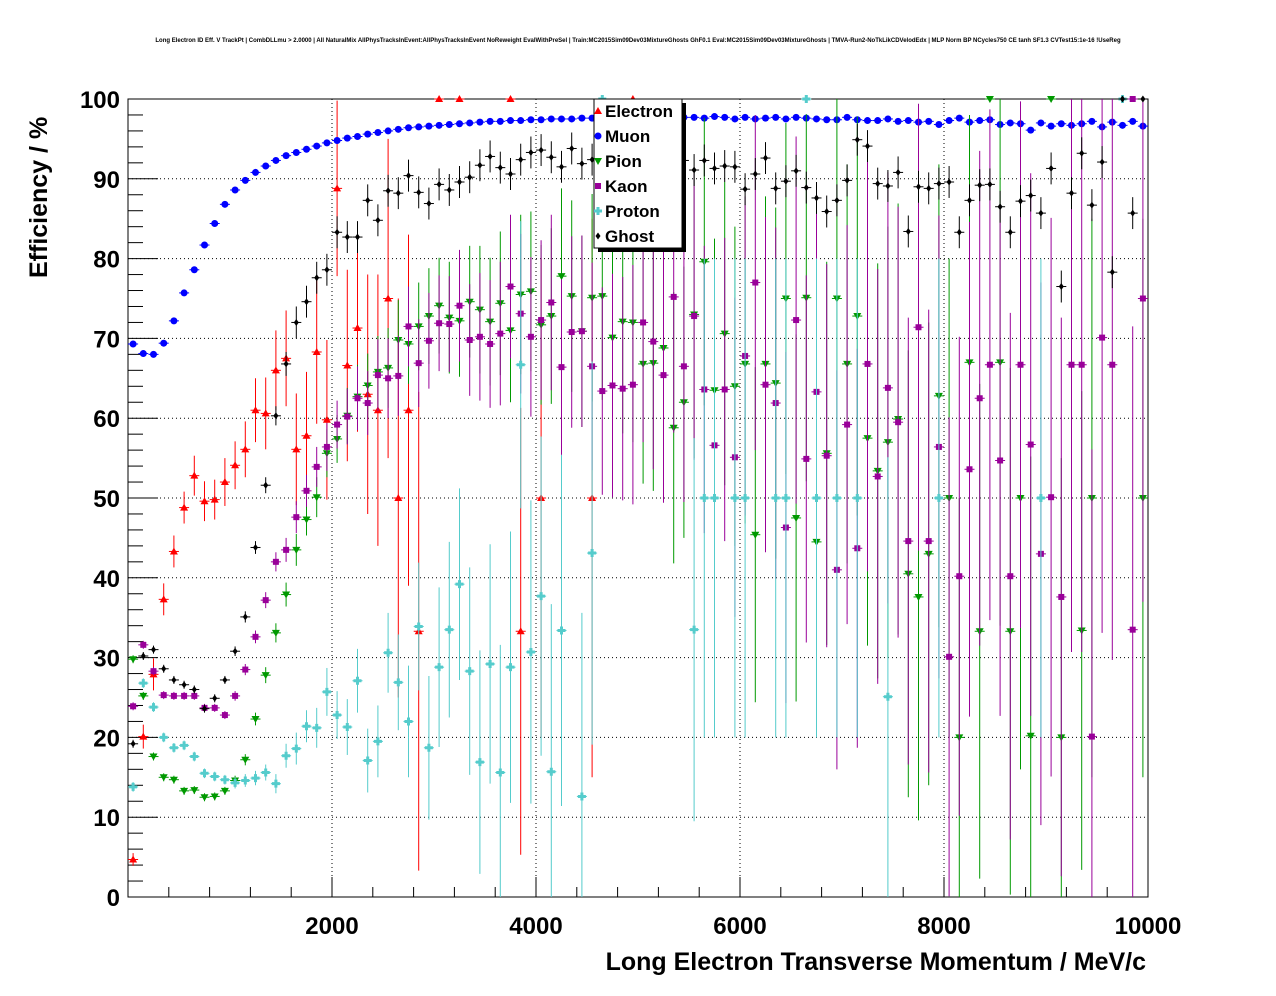  What do you see at coordinates (618, 161) in the screenshot?
I see `legend-entry-pion: Pion` at bounding box center [618, 161].